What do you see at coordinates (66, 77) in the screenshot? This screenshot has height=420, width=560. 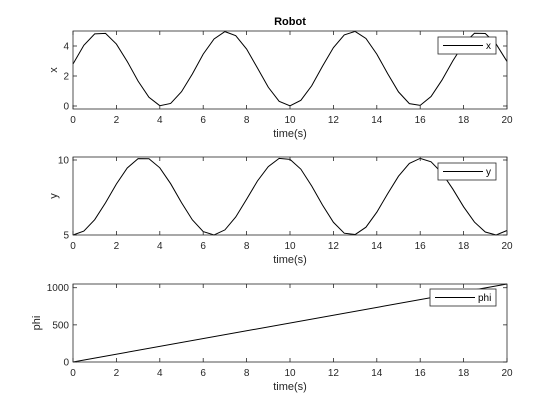 I see `y-tick-label: 2` at bounding box center [66, 77].